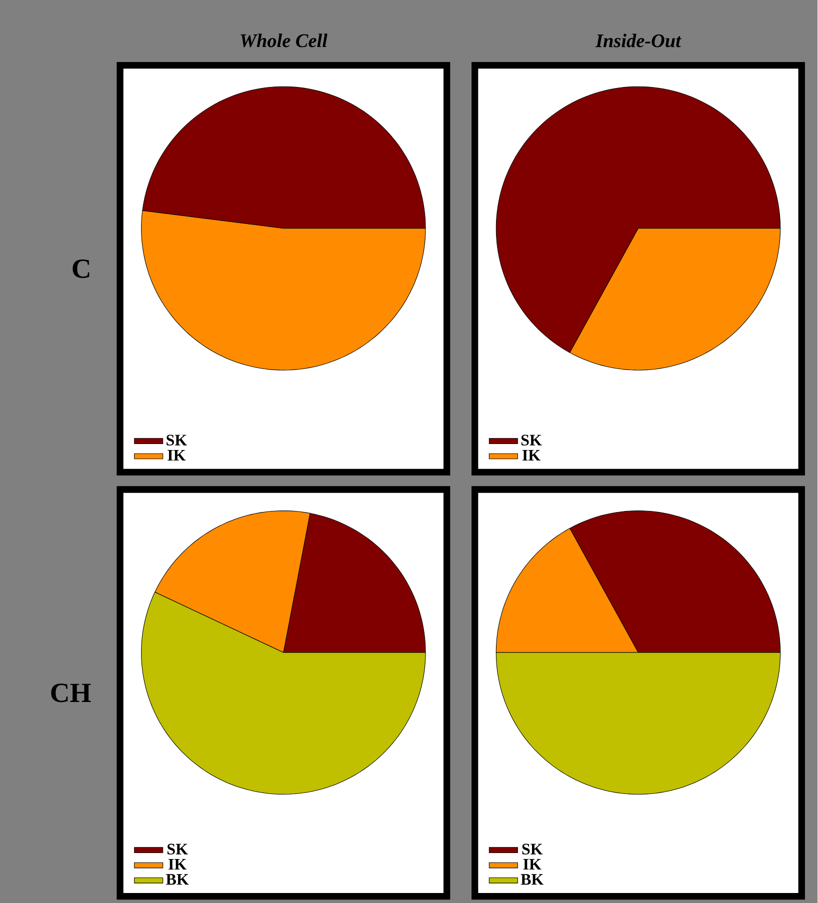 This screenshot has width=818, height=903. I want to click on chart-title: Whole Cell, so click(284, 41).